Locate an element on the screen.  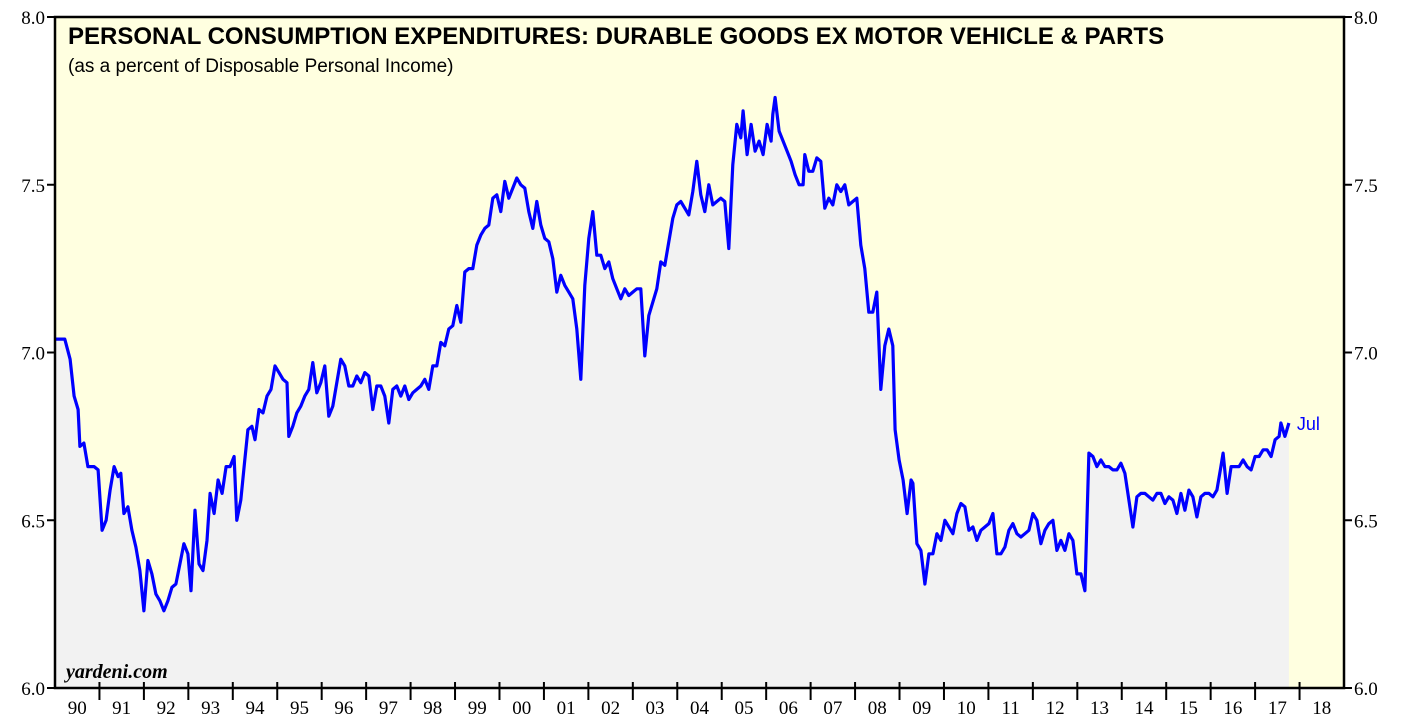
x-tick-label: 93 is located at coordinates (210, 708).